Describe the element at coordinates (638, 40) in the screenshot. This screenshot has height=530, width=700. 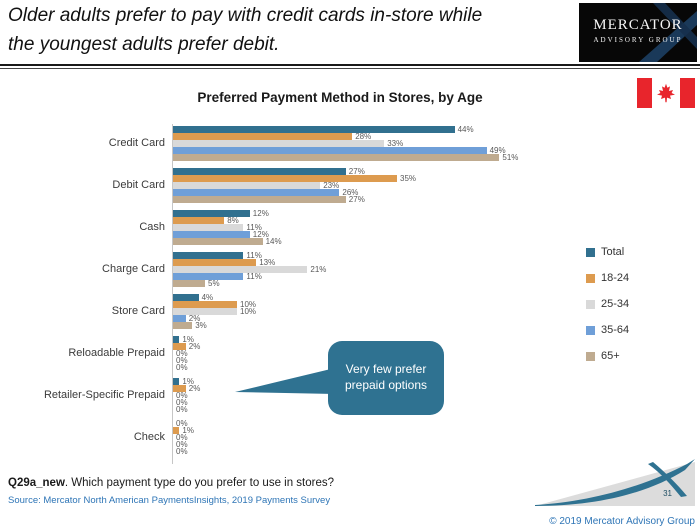
I see `logo-subtitle: ADVISORY GROUP` at that location.